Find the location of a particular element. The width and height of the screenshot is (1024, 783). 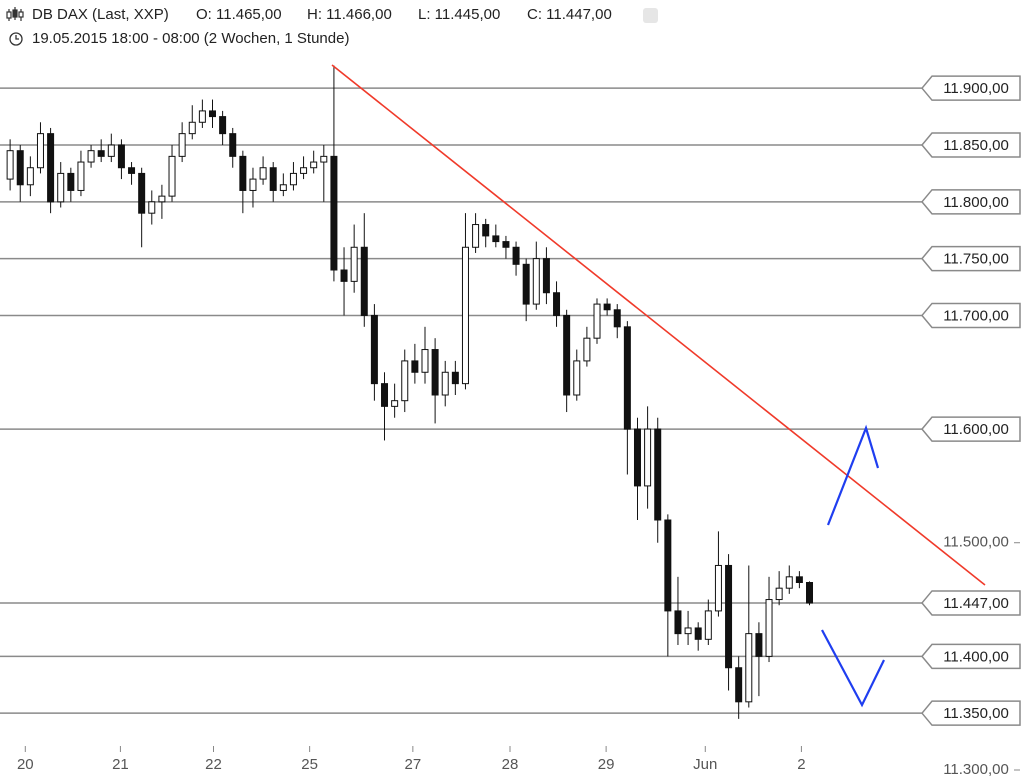

ohlc-low: L: 11.445,00 is located at coordinates (459, 14).